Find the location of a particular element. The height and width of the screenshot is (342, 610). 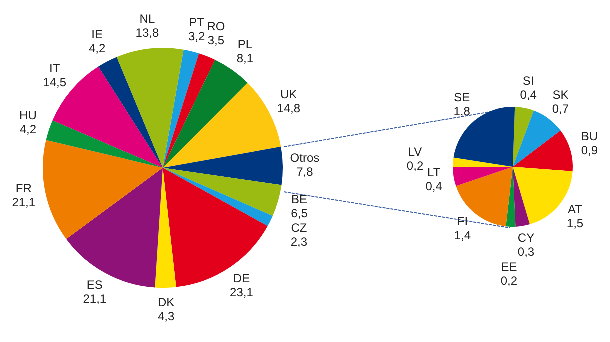

data-label: 13,8 is located at coordinates (148, 33).